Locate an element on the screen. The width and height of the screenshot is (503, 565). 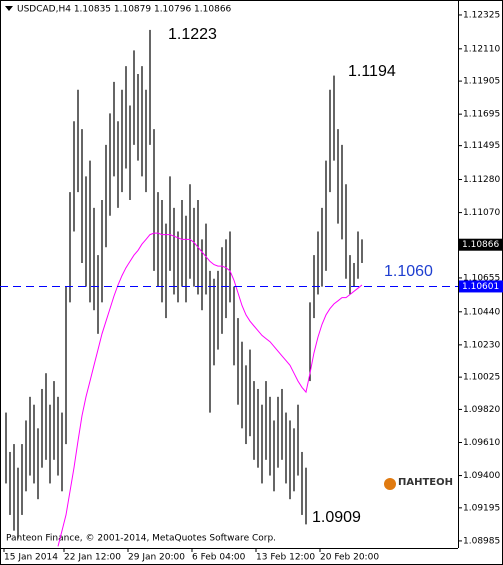
y-tick-label: 1.11280 is located at coordinates (481, 180).